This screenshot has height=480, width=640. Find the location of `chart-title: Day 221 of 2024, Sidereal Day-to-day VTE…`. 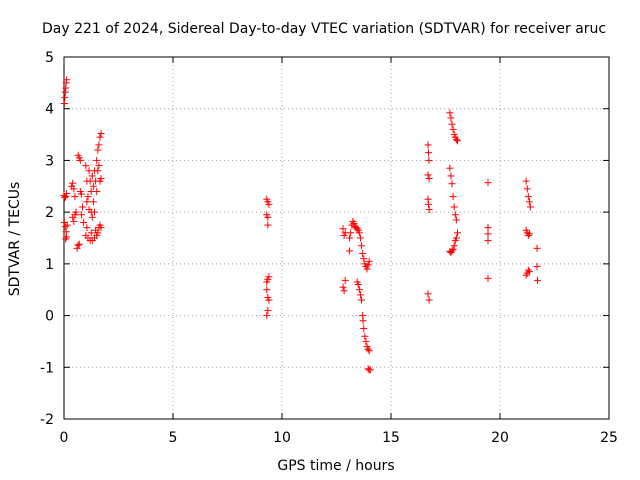

chart-title: Day 221 of 2024, Sidereal Day-to-day VTE… is located at coordinates (324, 29).